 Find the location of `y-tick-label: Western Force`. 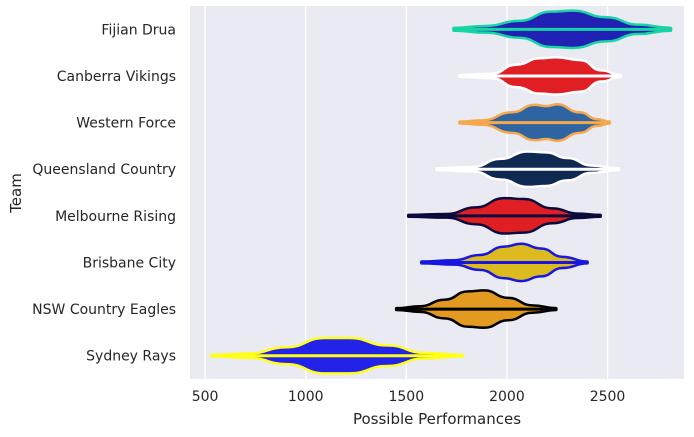

y-tick-label: Western Force is located at coordinates (126, 124).